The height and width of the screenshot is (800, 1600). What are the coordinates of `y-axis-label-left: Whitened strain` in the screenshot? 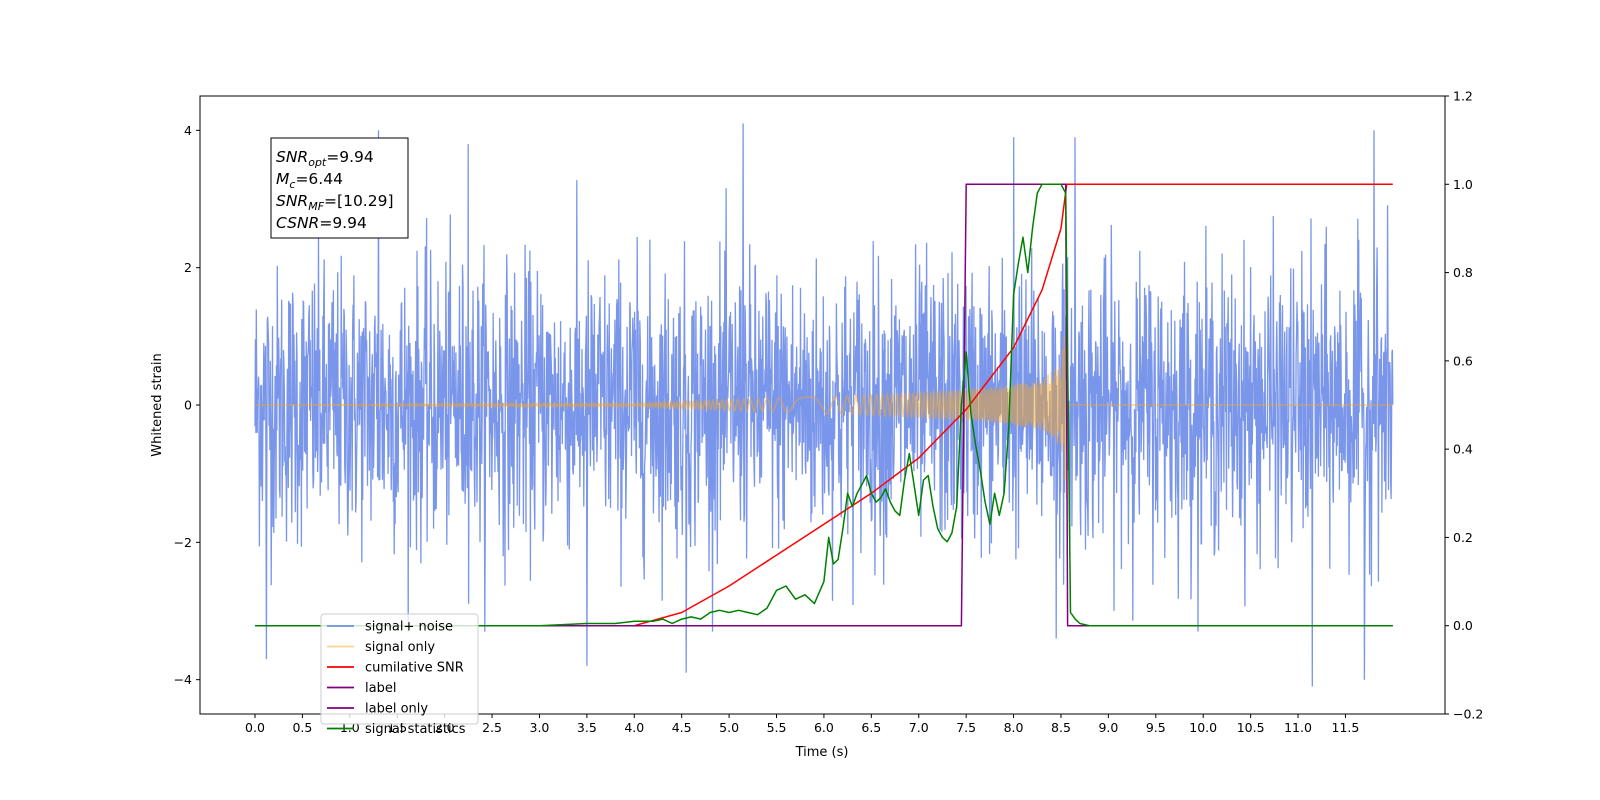 It's located at (157, 404).